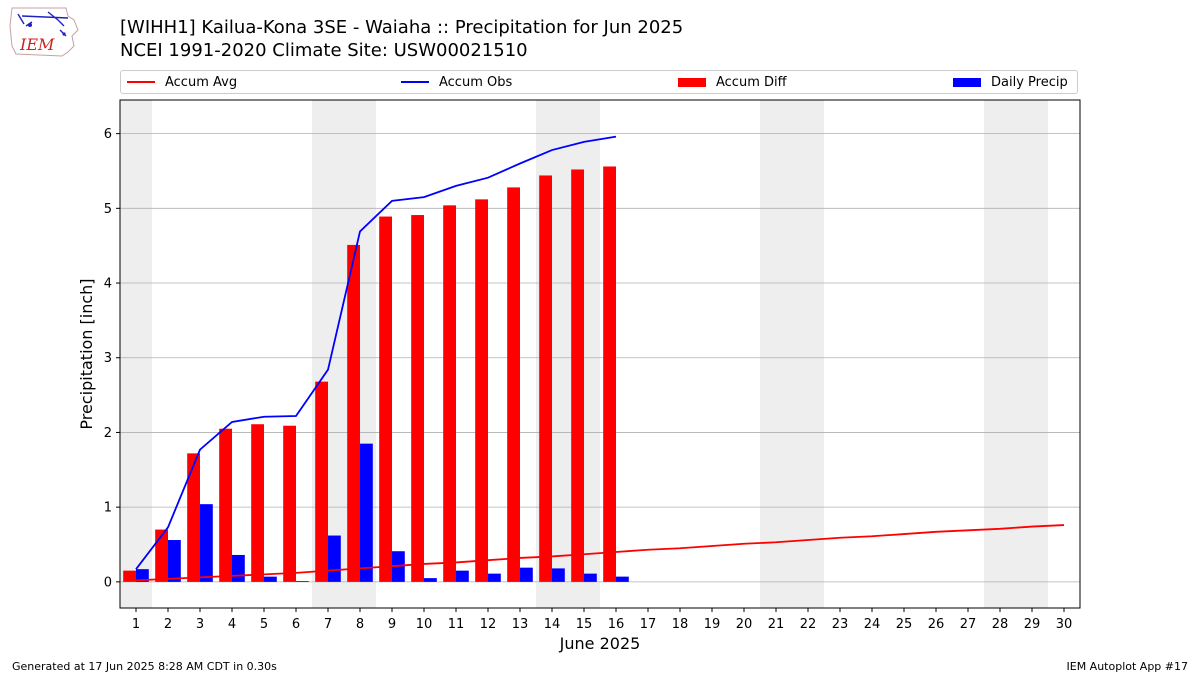 The width and height of the screenshot is (1200, 675). What do you see at coordinates (648, 624) in the screenshot?
I see `xtick-label-17: 17` at bounding box center [648, 624].